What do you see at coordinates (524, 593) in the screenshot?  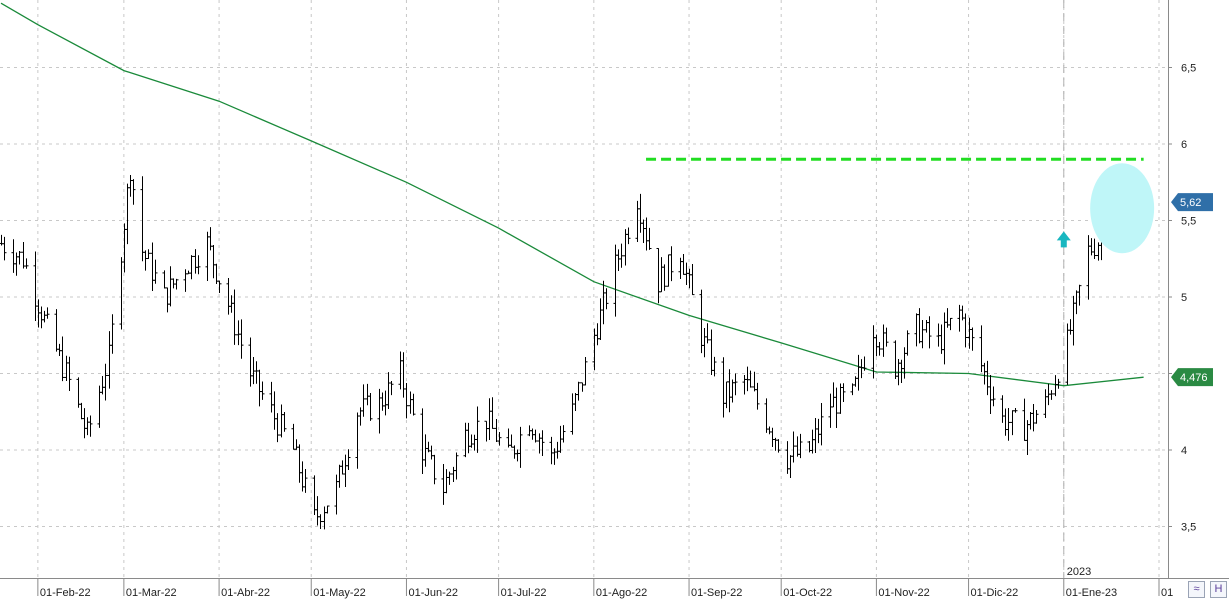 I see `x-tick-label: 01-Jul-22` at bounding box center [524, 593].